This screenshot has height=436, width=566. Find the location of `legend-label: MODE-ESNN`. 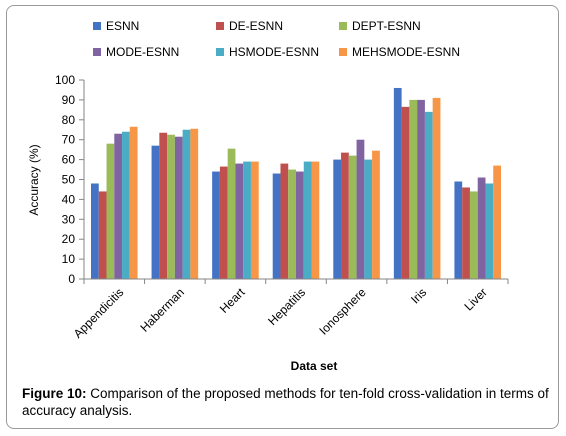

legend-label: MODE-ESNN is located at coordinates (142, 52).